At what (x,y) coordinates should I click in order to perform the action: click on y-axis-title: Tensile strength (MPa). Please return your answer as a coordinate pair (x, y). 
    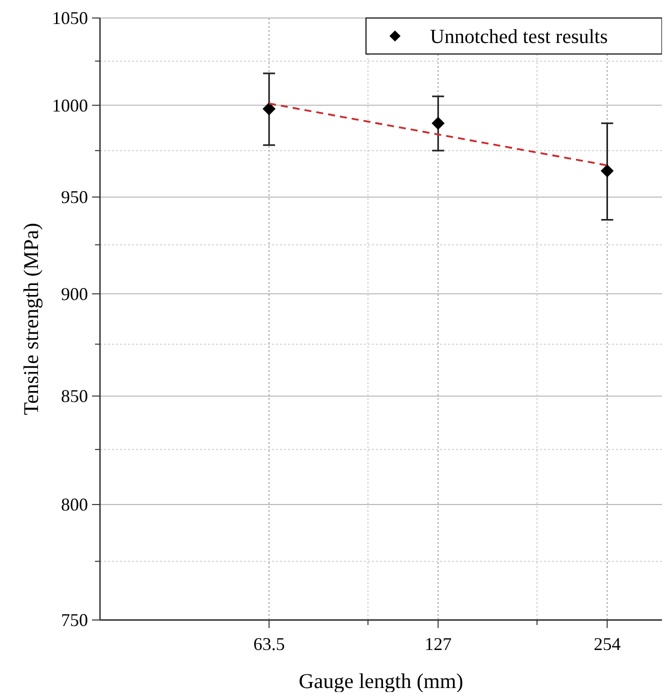
    Looking at the image, I should click on (31, 319).